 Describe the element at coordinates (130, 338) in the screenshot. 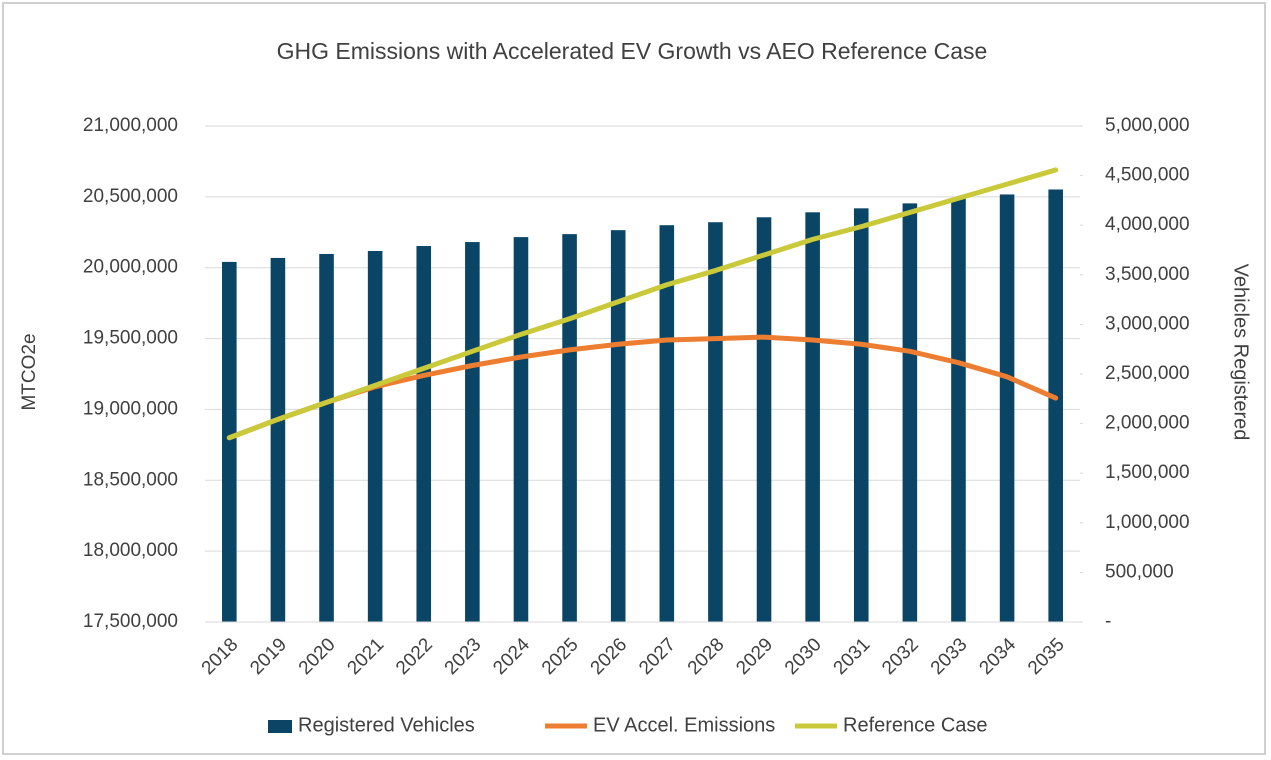

I see `y-tick-label: 19,500,000` at that location.